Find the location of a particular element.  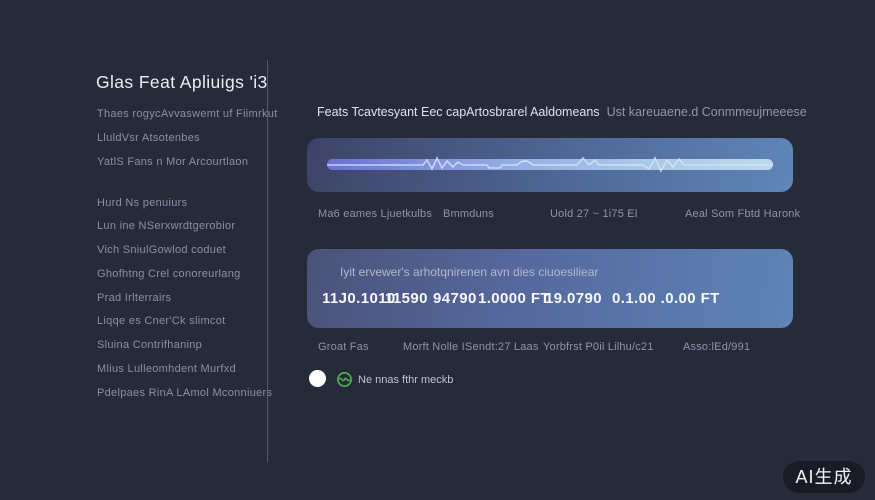

page-subtitle: Ust kareuaene.d Conmmeujmeeese is located at coordinates (706, 112).